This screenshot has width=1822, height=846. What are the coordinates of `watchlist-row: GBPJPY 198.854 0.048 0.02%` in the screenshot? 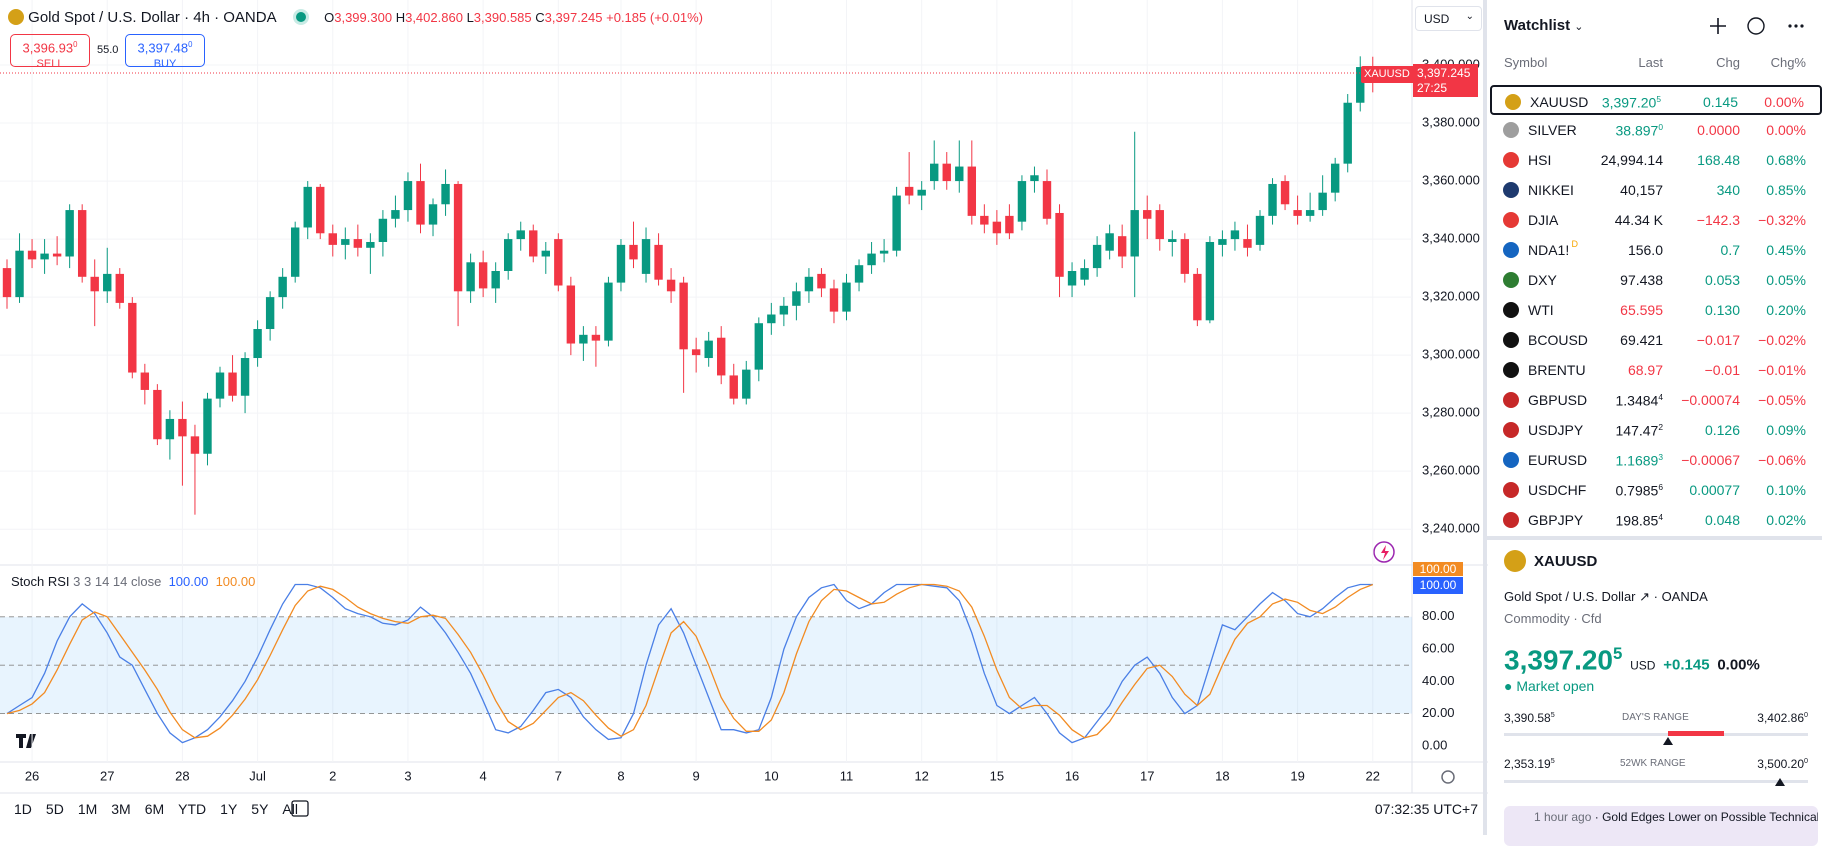 It's located at (1656, 520).